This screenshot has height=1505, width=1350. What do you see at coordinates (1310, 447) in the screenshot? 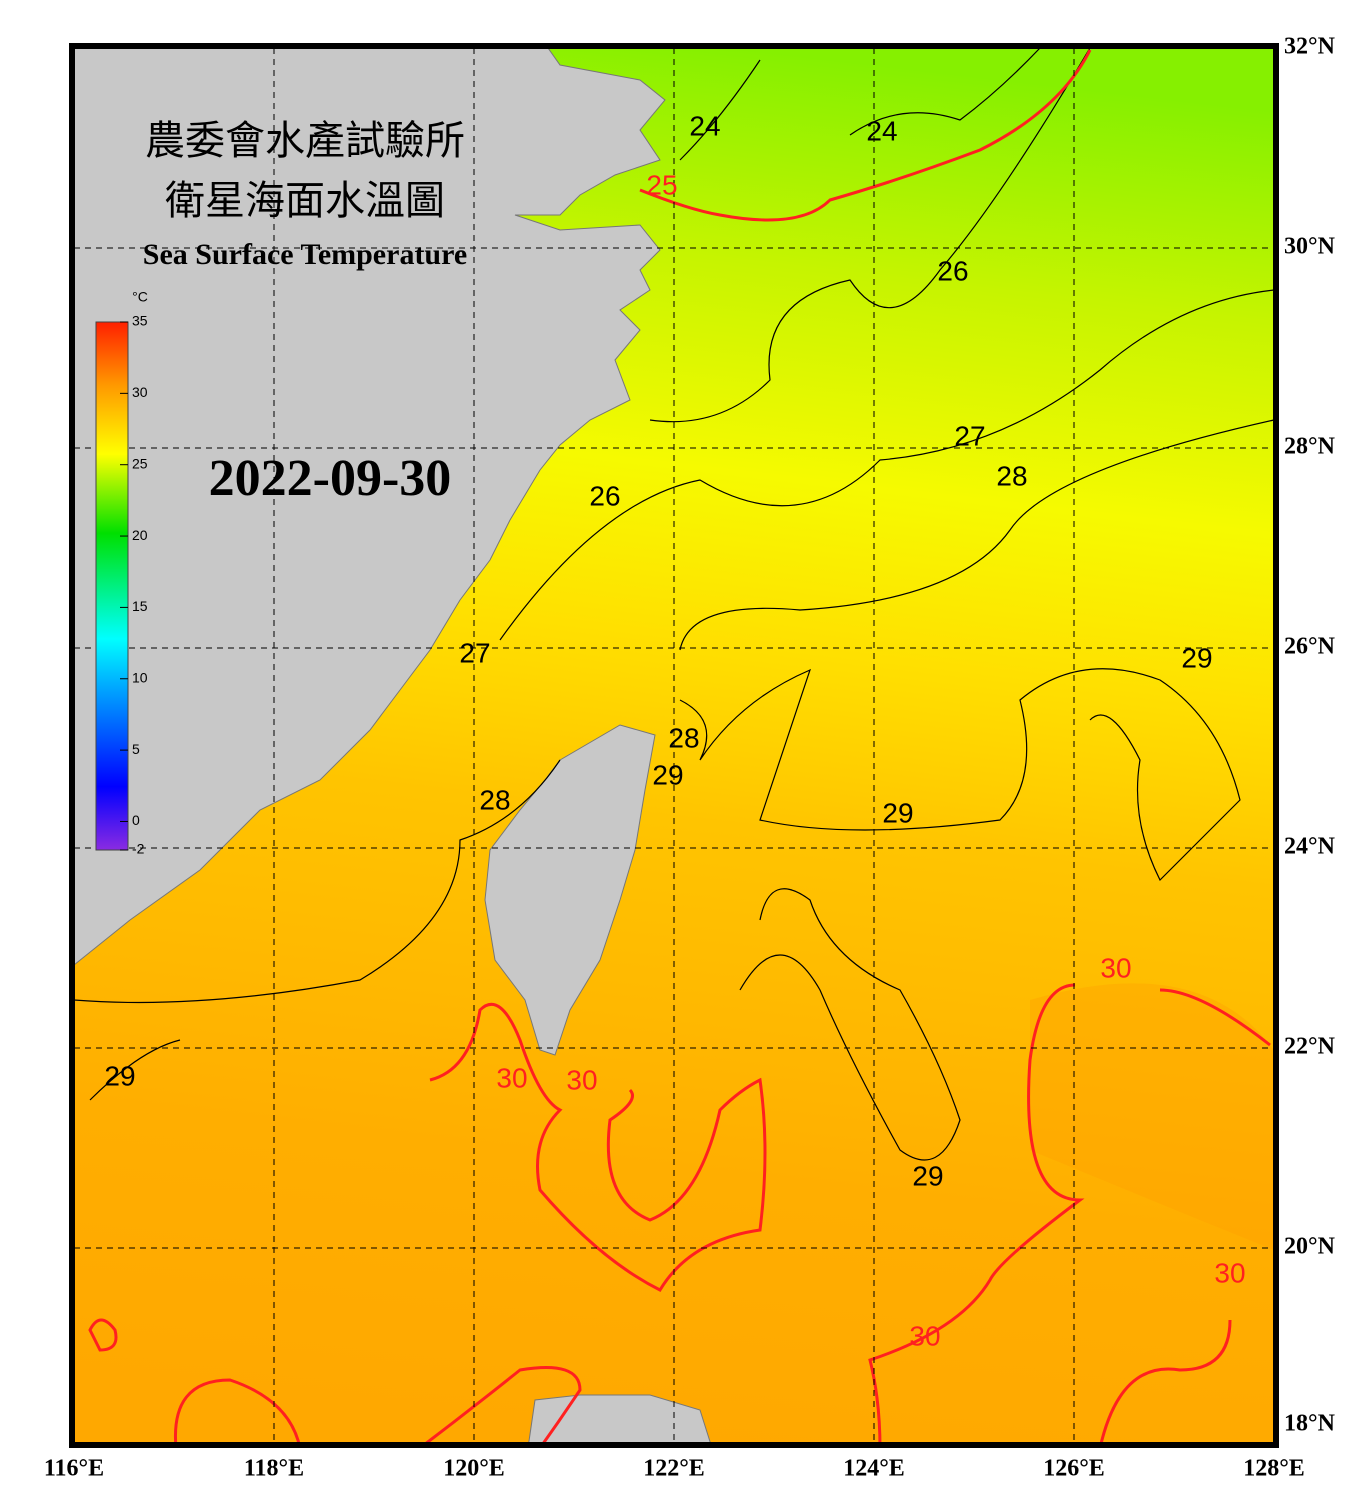
I see `lat-tick-label: 28°N` at bounding box center [1310, 447].